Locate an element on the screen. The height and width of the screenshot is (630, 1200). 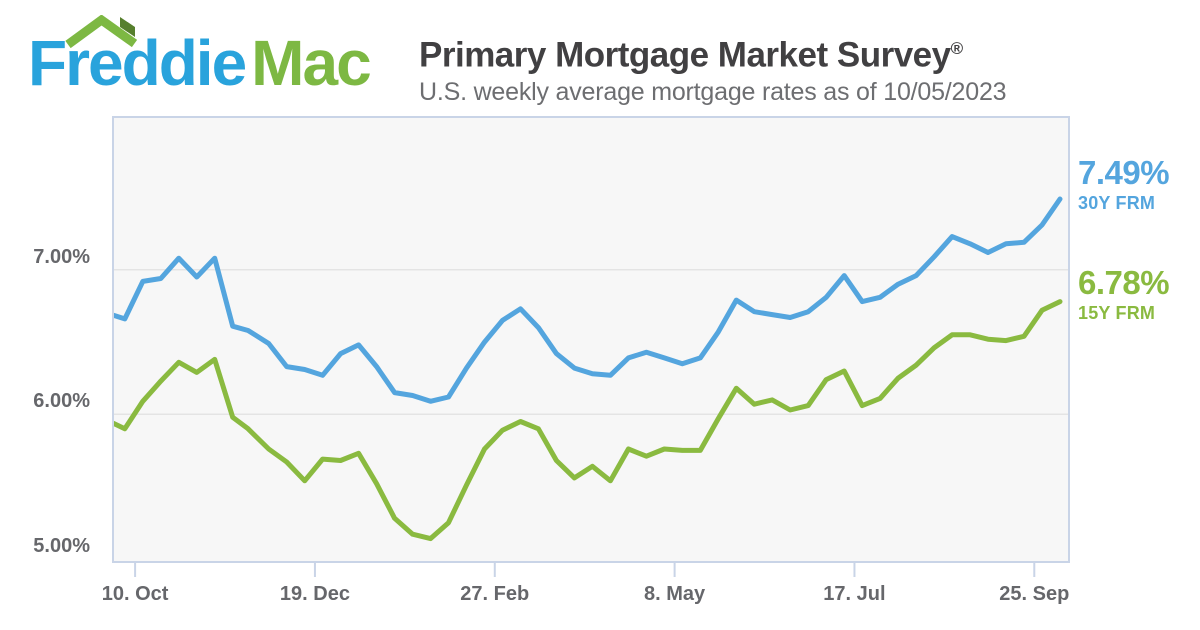
page-title: Primary Mortgage Market Survey® is located at coordinates (691, 52).